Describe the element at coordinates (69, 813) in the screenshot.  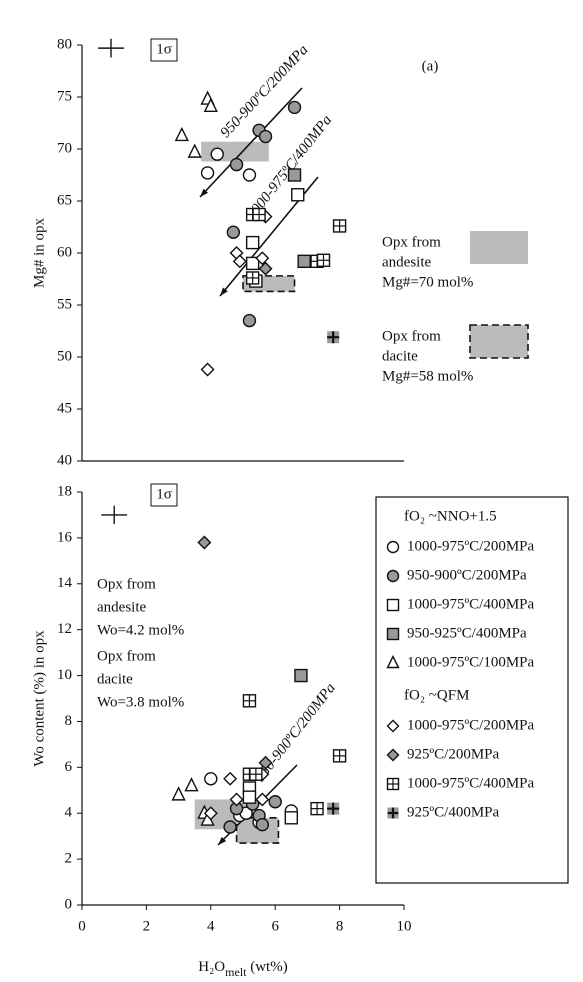
I see `y-tick-label: 4` at that location.